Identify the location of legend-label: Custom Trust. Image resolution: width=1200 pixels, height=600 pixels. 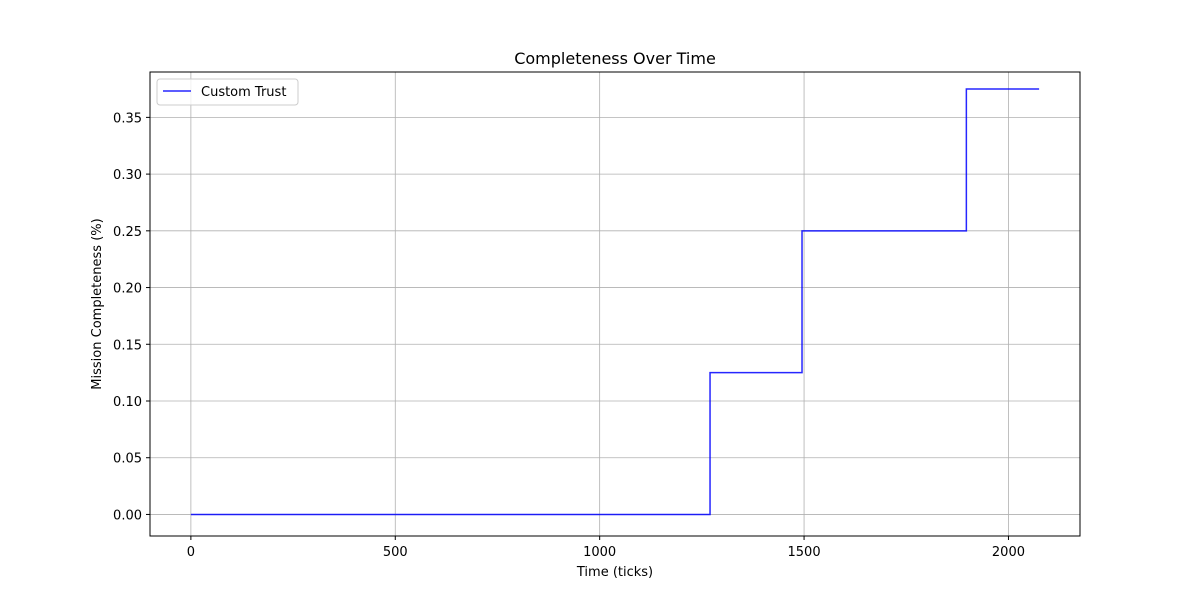
(243, 92).